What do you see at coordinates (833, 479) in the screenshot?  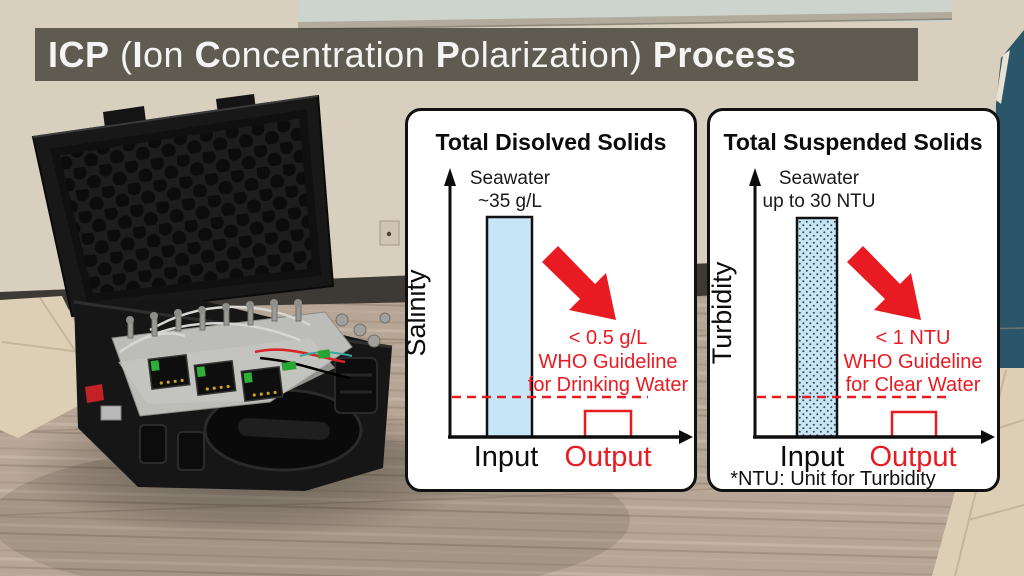 I see `footnote: *NTU: Unit for Turbidity` at bounding box center [833, 479].